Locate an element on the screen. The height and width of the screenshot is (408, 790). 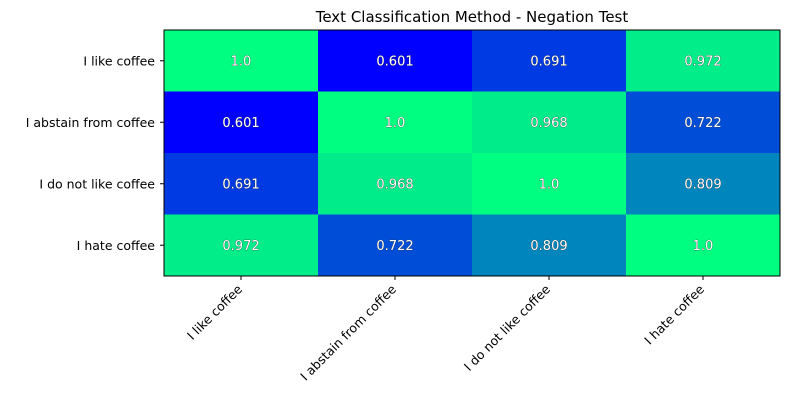
y-tick-label: I like coffee is located at coordinates (119, 60).